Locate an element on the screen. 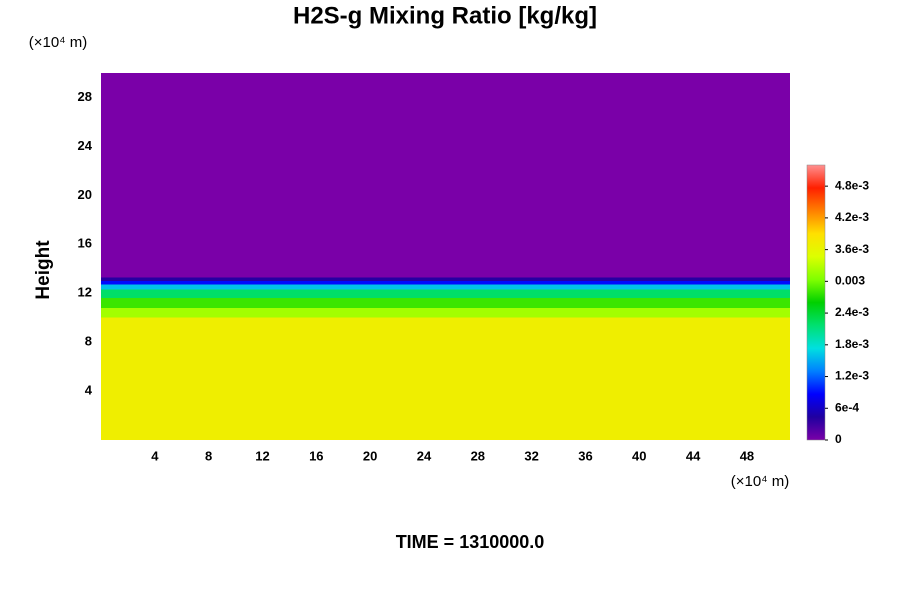 The image size is (900, 600). colorbar-tick-label: 6e-4 is located at coordinates (847, 407).